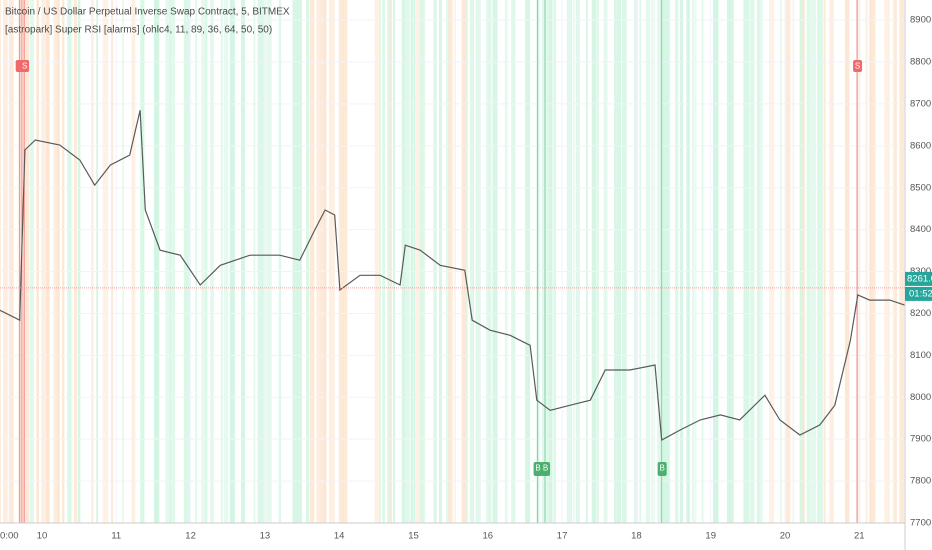 The width and height of the screenshot is (932, 550). What do you see at coordinates (339, 536) in the screenshot?
I see `x-tick-label: 14` at bounding box center [339, 536].